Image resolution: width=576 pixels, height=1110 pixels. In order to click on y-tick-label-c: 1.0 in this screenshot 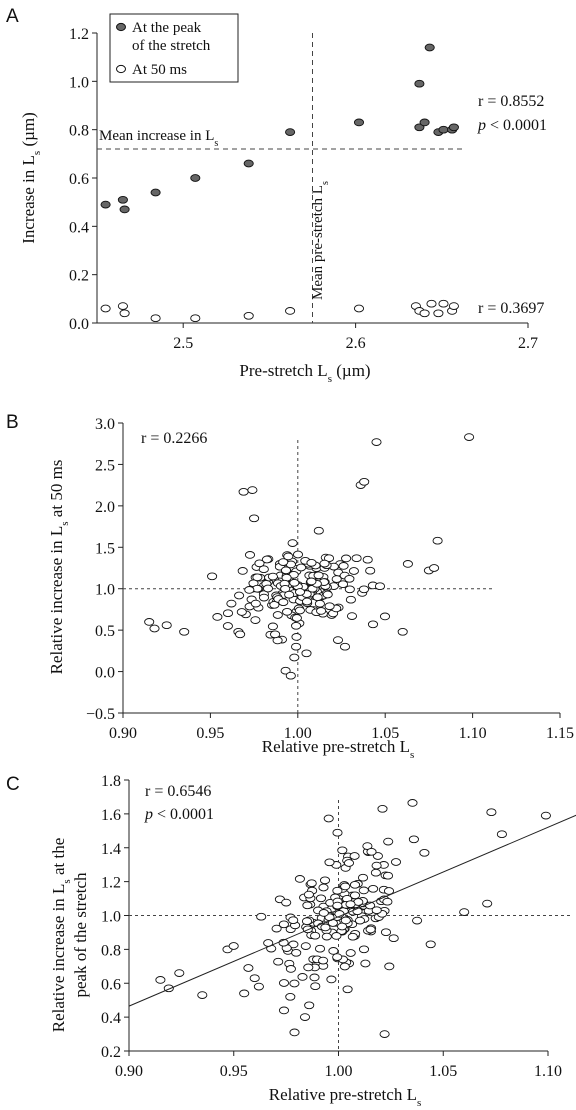, I will do `click(111, 917)`.